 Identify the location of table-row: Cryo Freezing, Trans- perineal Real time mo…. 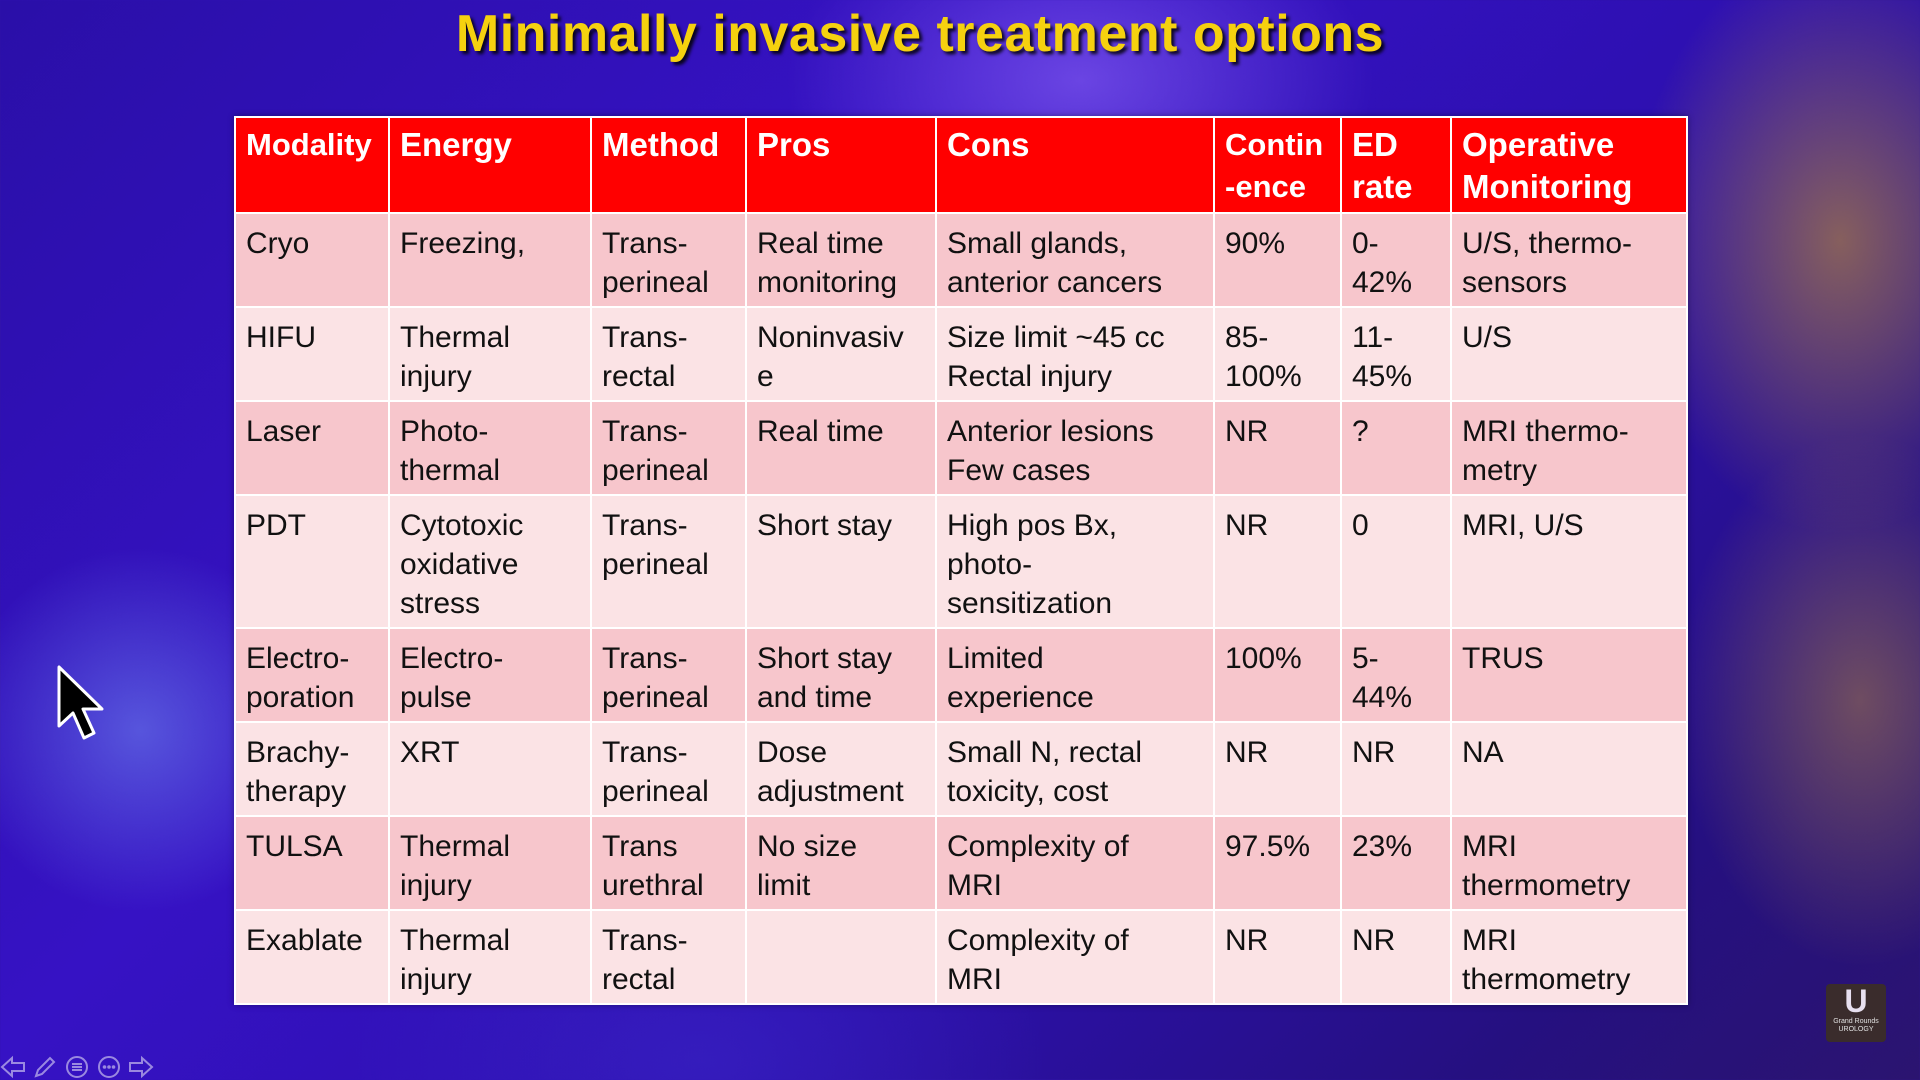
(961, 260).